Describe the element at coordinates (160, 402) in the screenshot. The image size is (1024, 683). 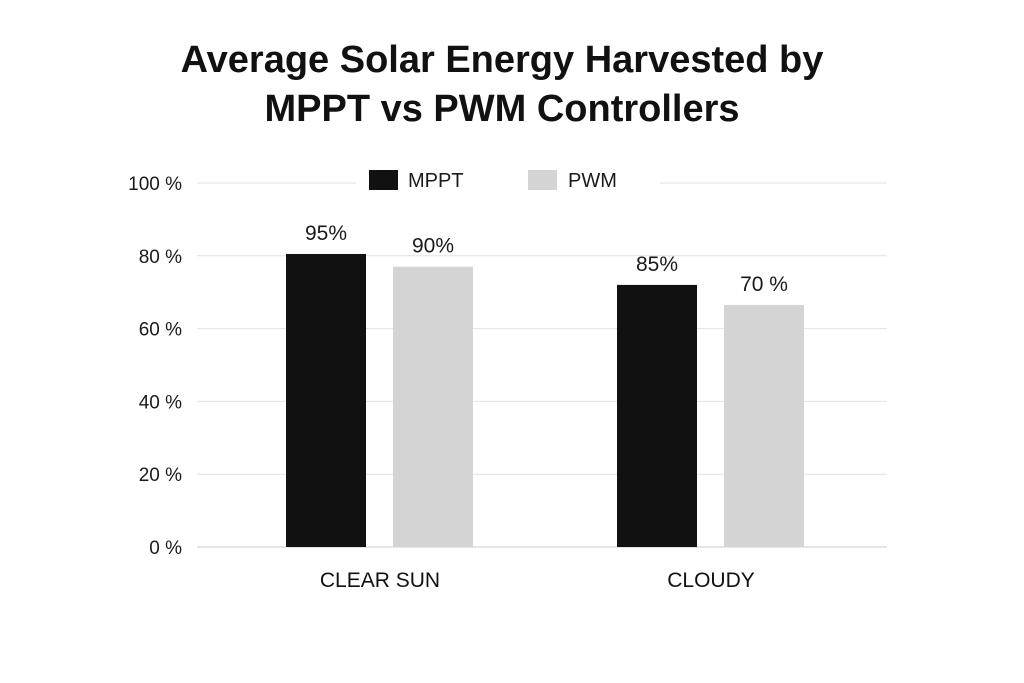
I see `y-tick-label: 40 %` at that location.